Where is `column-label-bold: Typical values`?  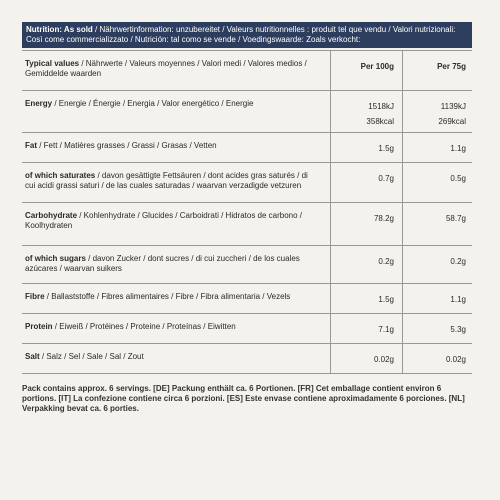 column-label-bold: Typical values is located at coordinates (52, 63).